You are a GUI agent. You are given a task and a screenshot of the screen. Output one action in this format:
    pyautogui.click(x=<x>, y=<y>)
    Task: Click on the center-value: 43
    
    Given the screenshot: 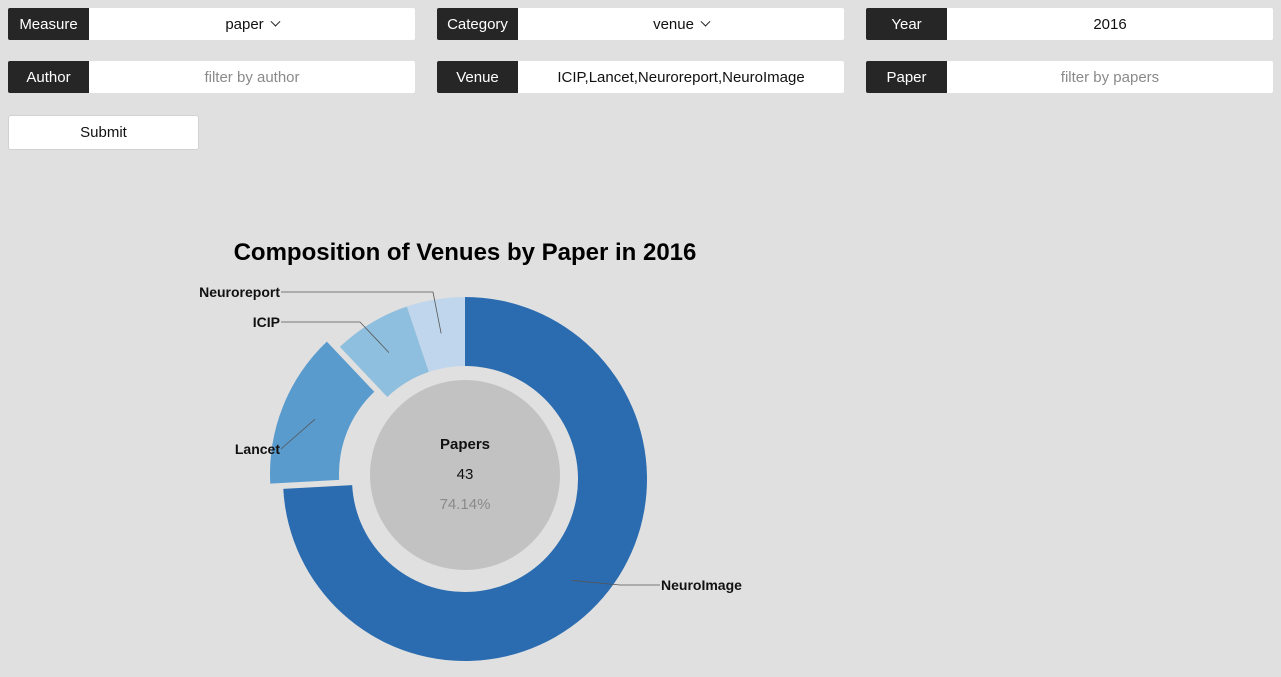 What is the action you would take?
    pyautogui.click(x=465, y=474)
    